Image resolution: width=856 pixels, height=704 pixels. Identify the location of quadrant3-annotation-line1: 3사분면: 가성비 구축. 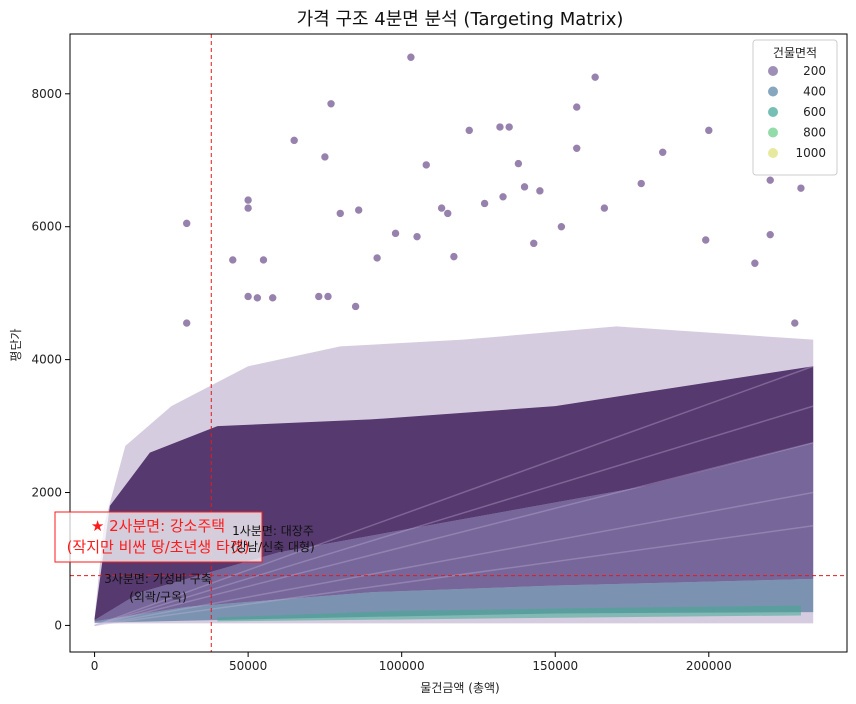
(158, 579).